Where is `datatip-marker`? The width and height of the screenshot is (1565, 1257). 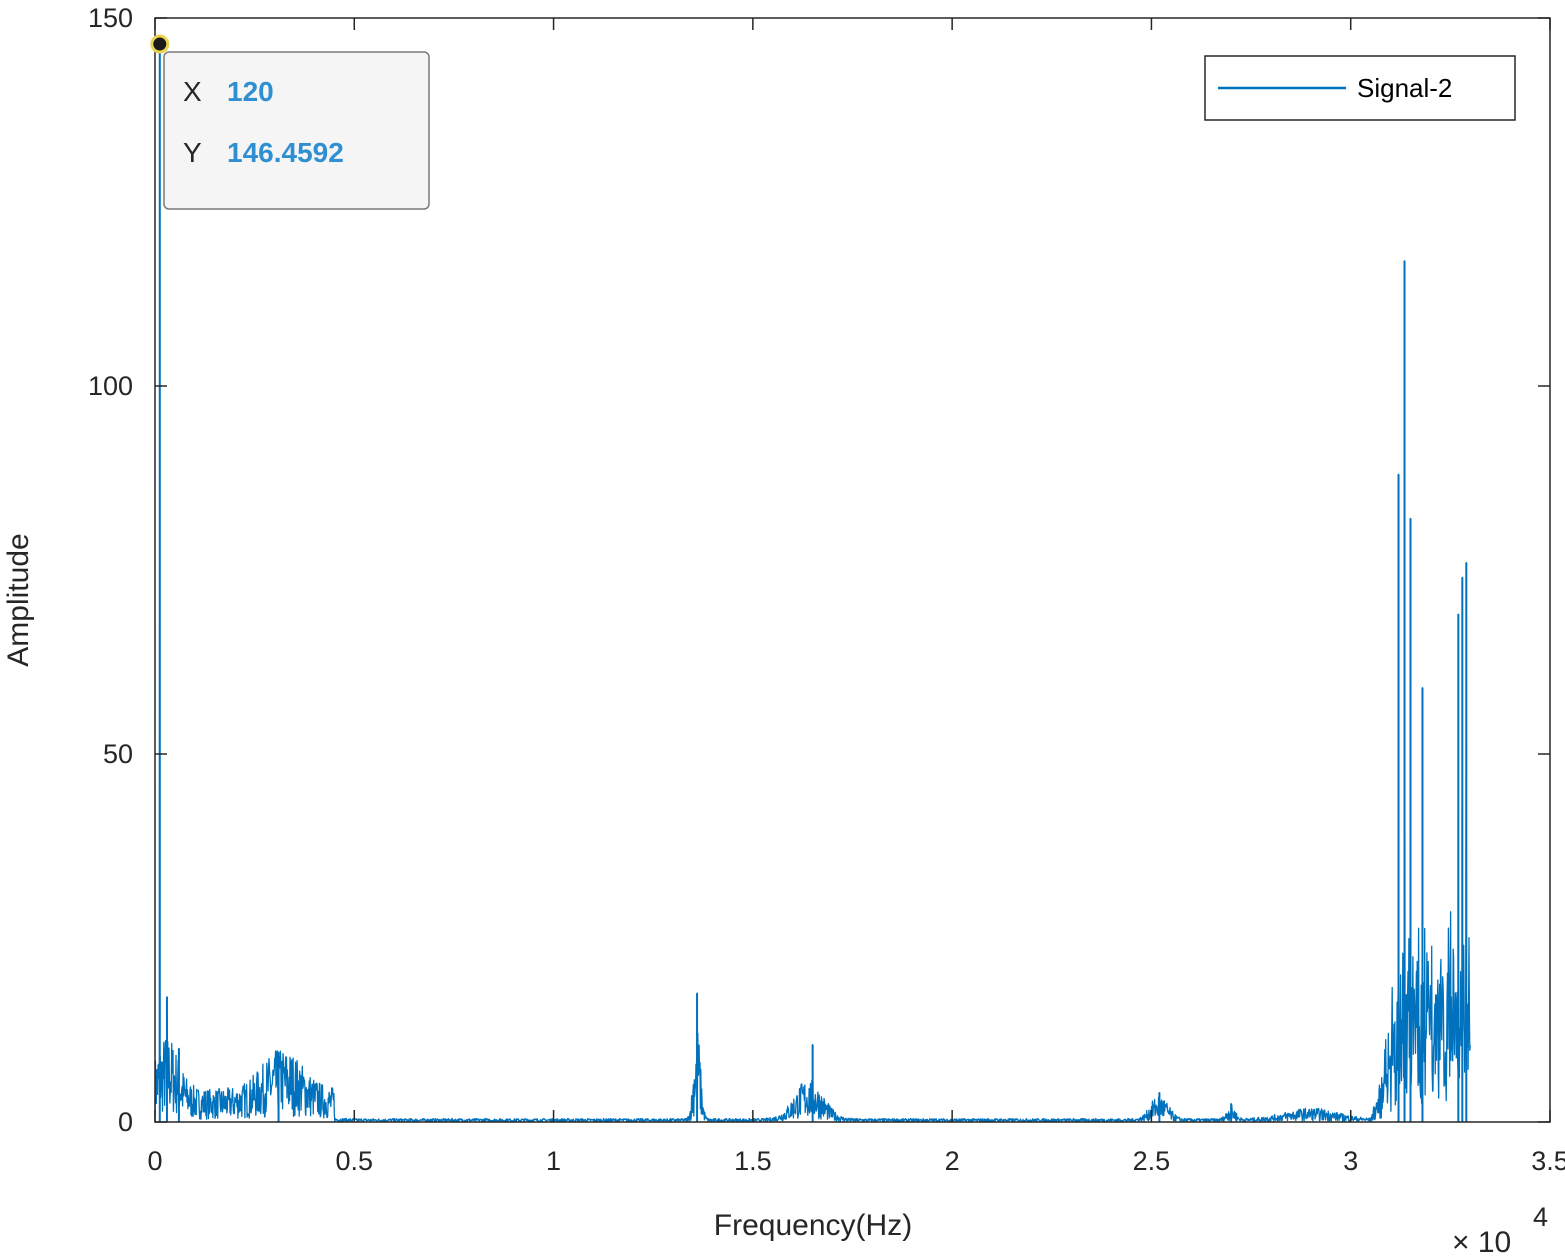
datatip-marker is located at coordinates (160, 44).